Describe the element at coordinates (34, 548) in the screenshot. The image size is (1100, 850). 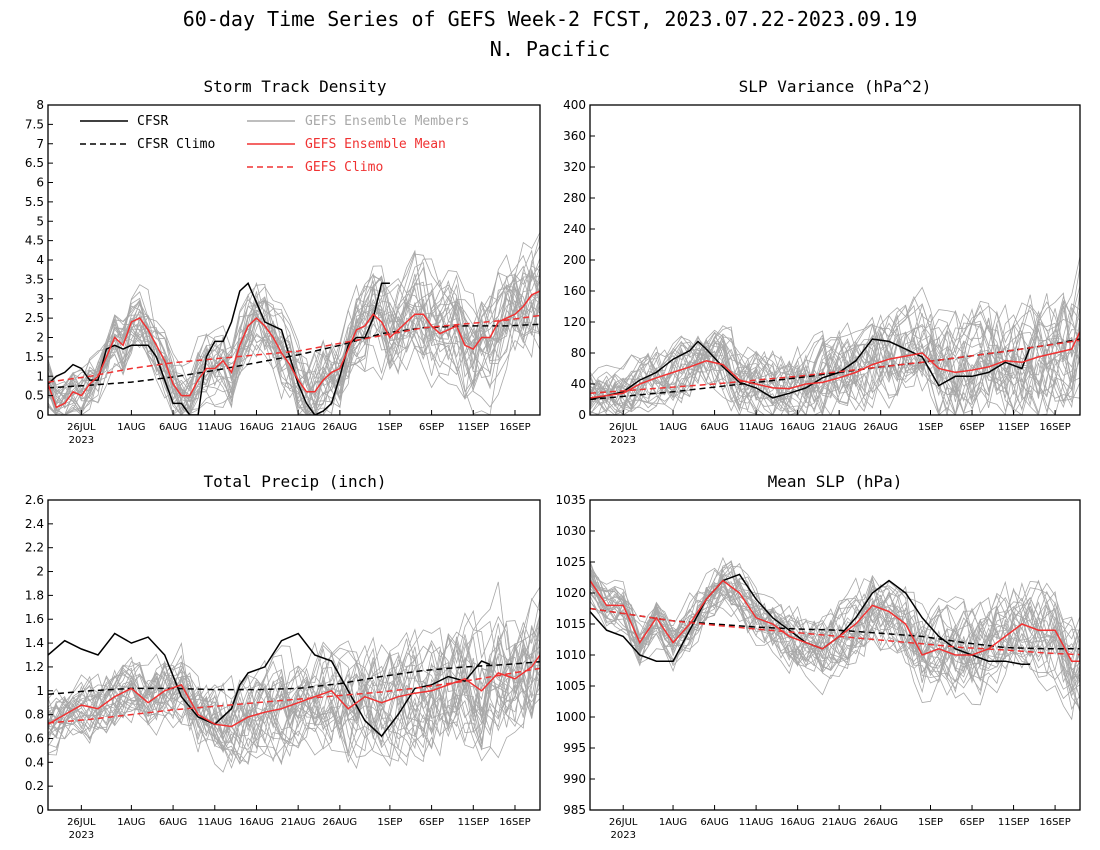
I see `y-tick-label: 2.2` at that location.